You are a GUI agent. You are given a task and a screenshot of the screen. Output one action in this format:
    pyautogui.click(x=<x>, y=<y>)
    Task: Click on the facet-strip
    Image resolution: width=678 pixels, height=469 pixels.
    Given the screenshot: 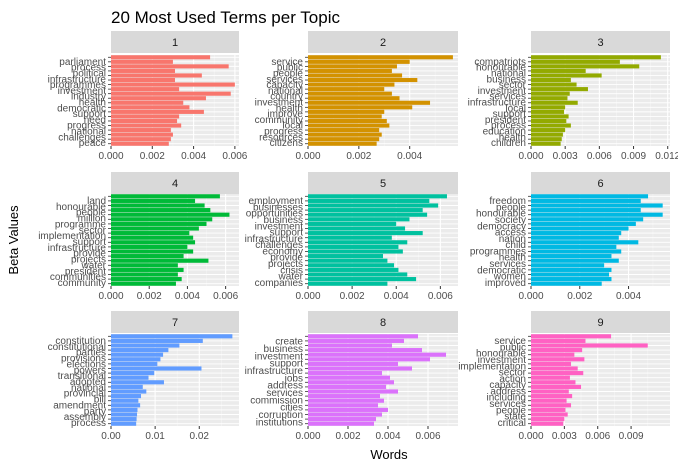 What is the action you would take?
    pyautogui.click(x=600, y=42)
    